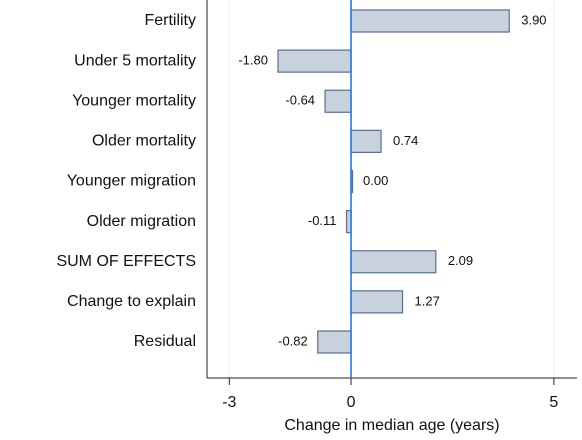 This screenshot has width=582, height=440. What do you see at coordinates (229, 402) in the screenshot?
I see `x-tick-label: -3` at bounding box center [229, 402].